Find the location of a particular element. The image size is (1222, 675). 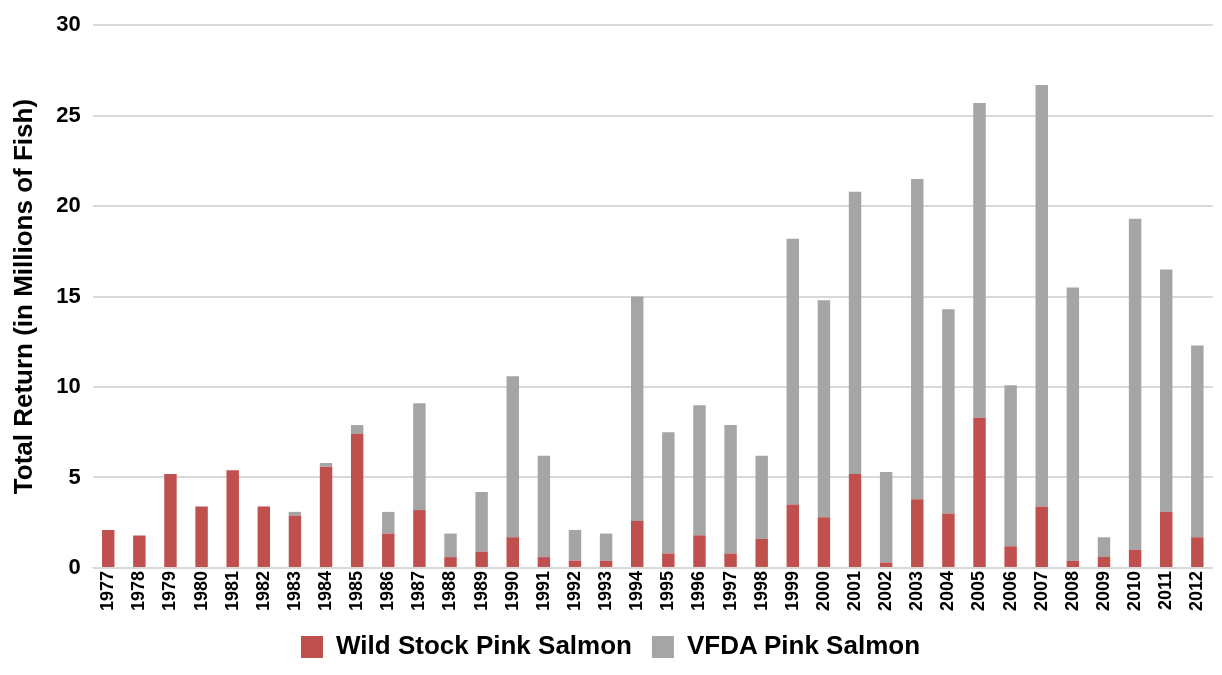

x-tick-label: 2006 is located at coordinates (1009, 590).